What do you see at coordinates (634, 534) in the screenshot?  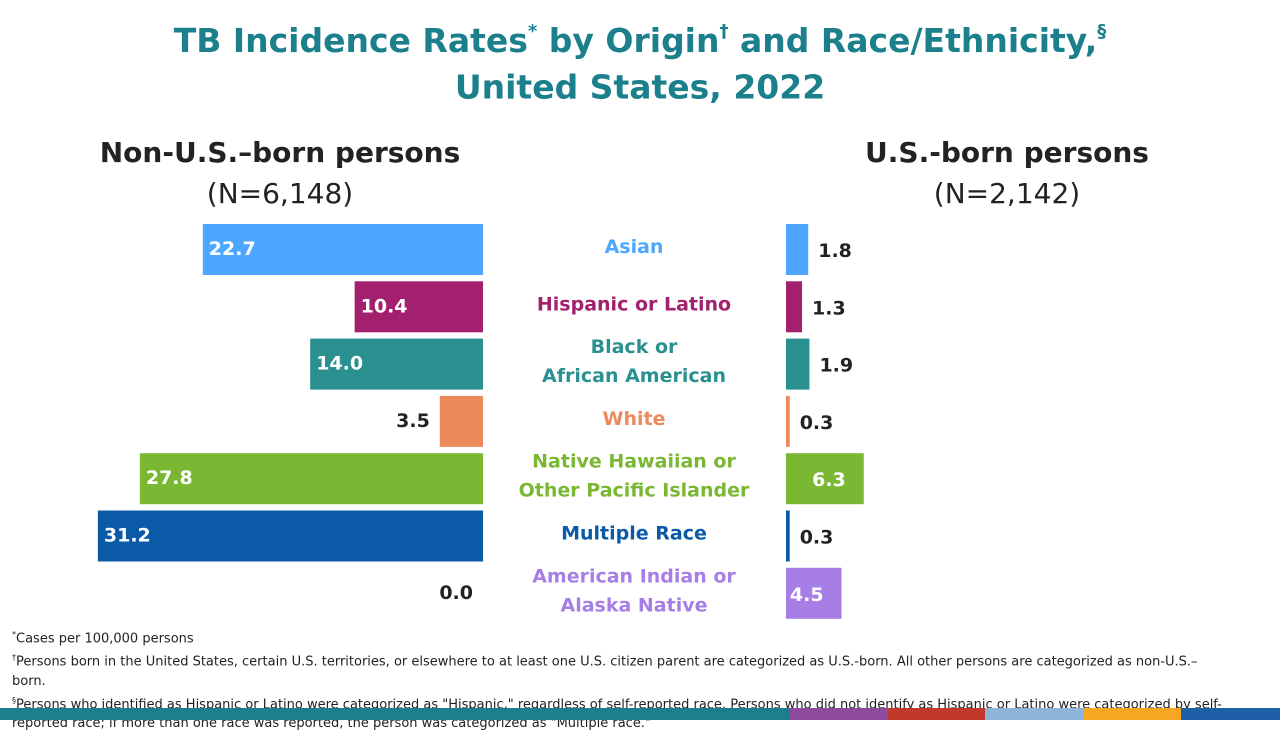 I see `category-label: Multiple Race` at bounding box center [634, 534].